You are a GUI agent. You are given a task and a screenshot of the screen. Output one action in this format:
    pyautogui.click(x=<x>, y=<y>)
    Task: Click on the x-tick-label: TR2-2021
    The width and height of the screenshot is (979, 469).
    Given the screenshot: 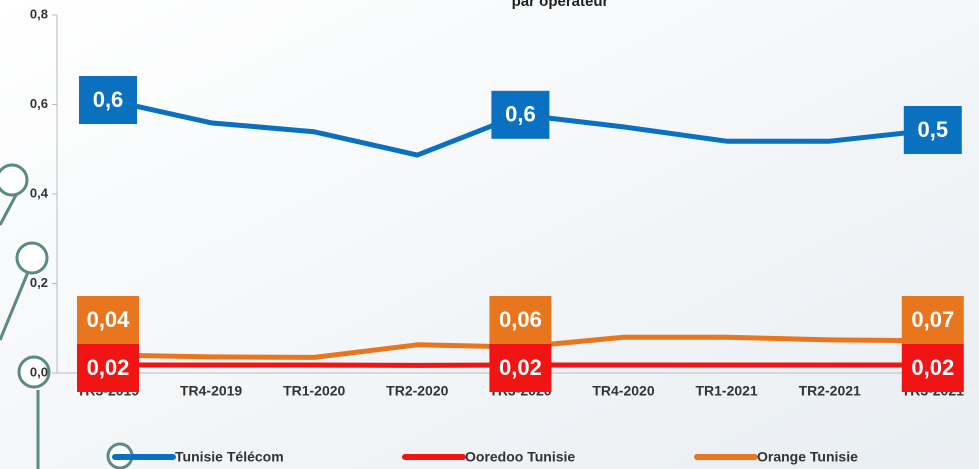 What is the action you would take?
    pyautogui.click(x=830, y=391)
    